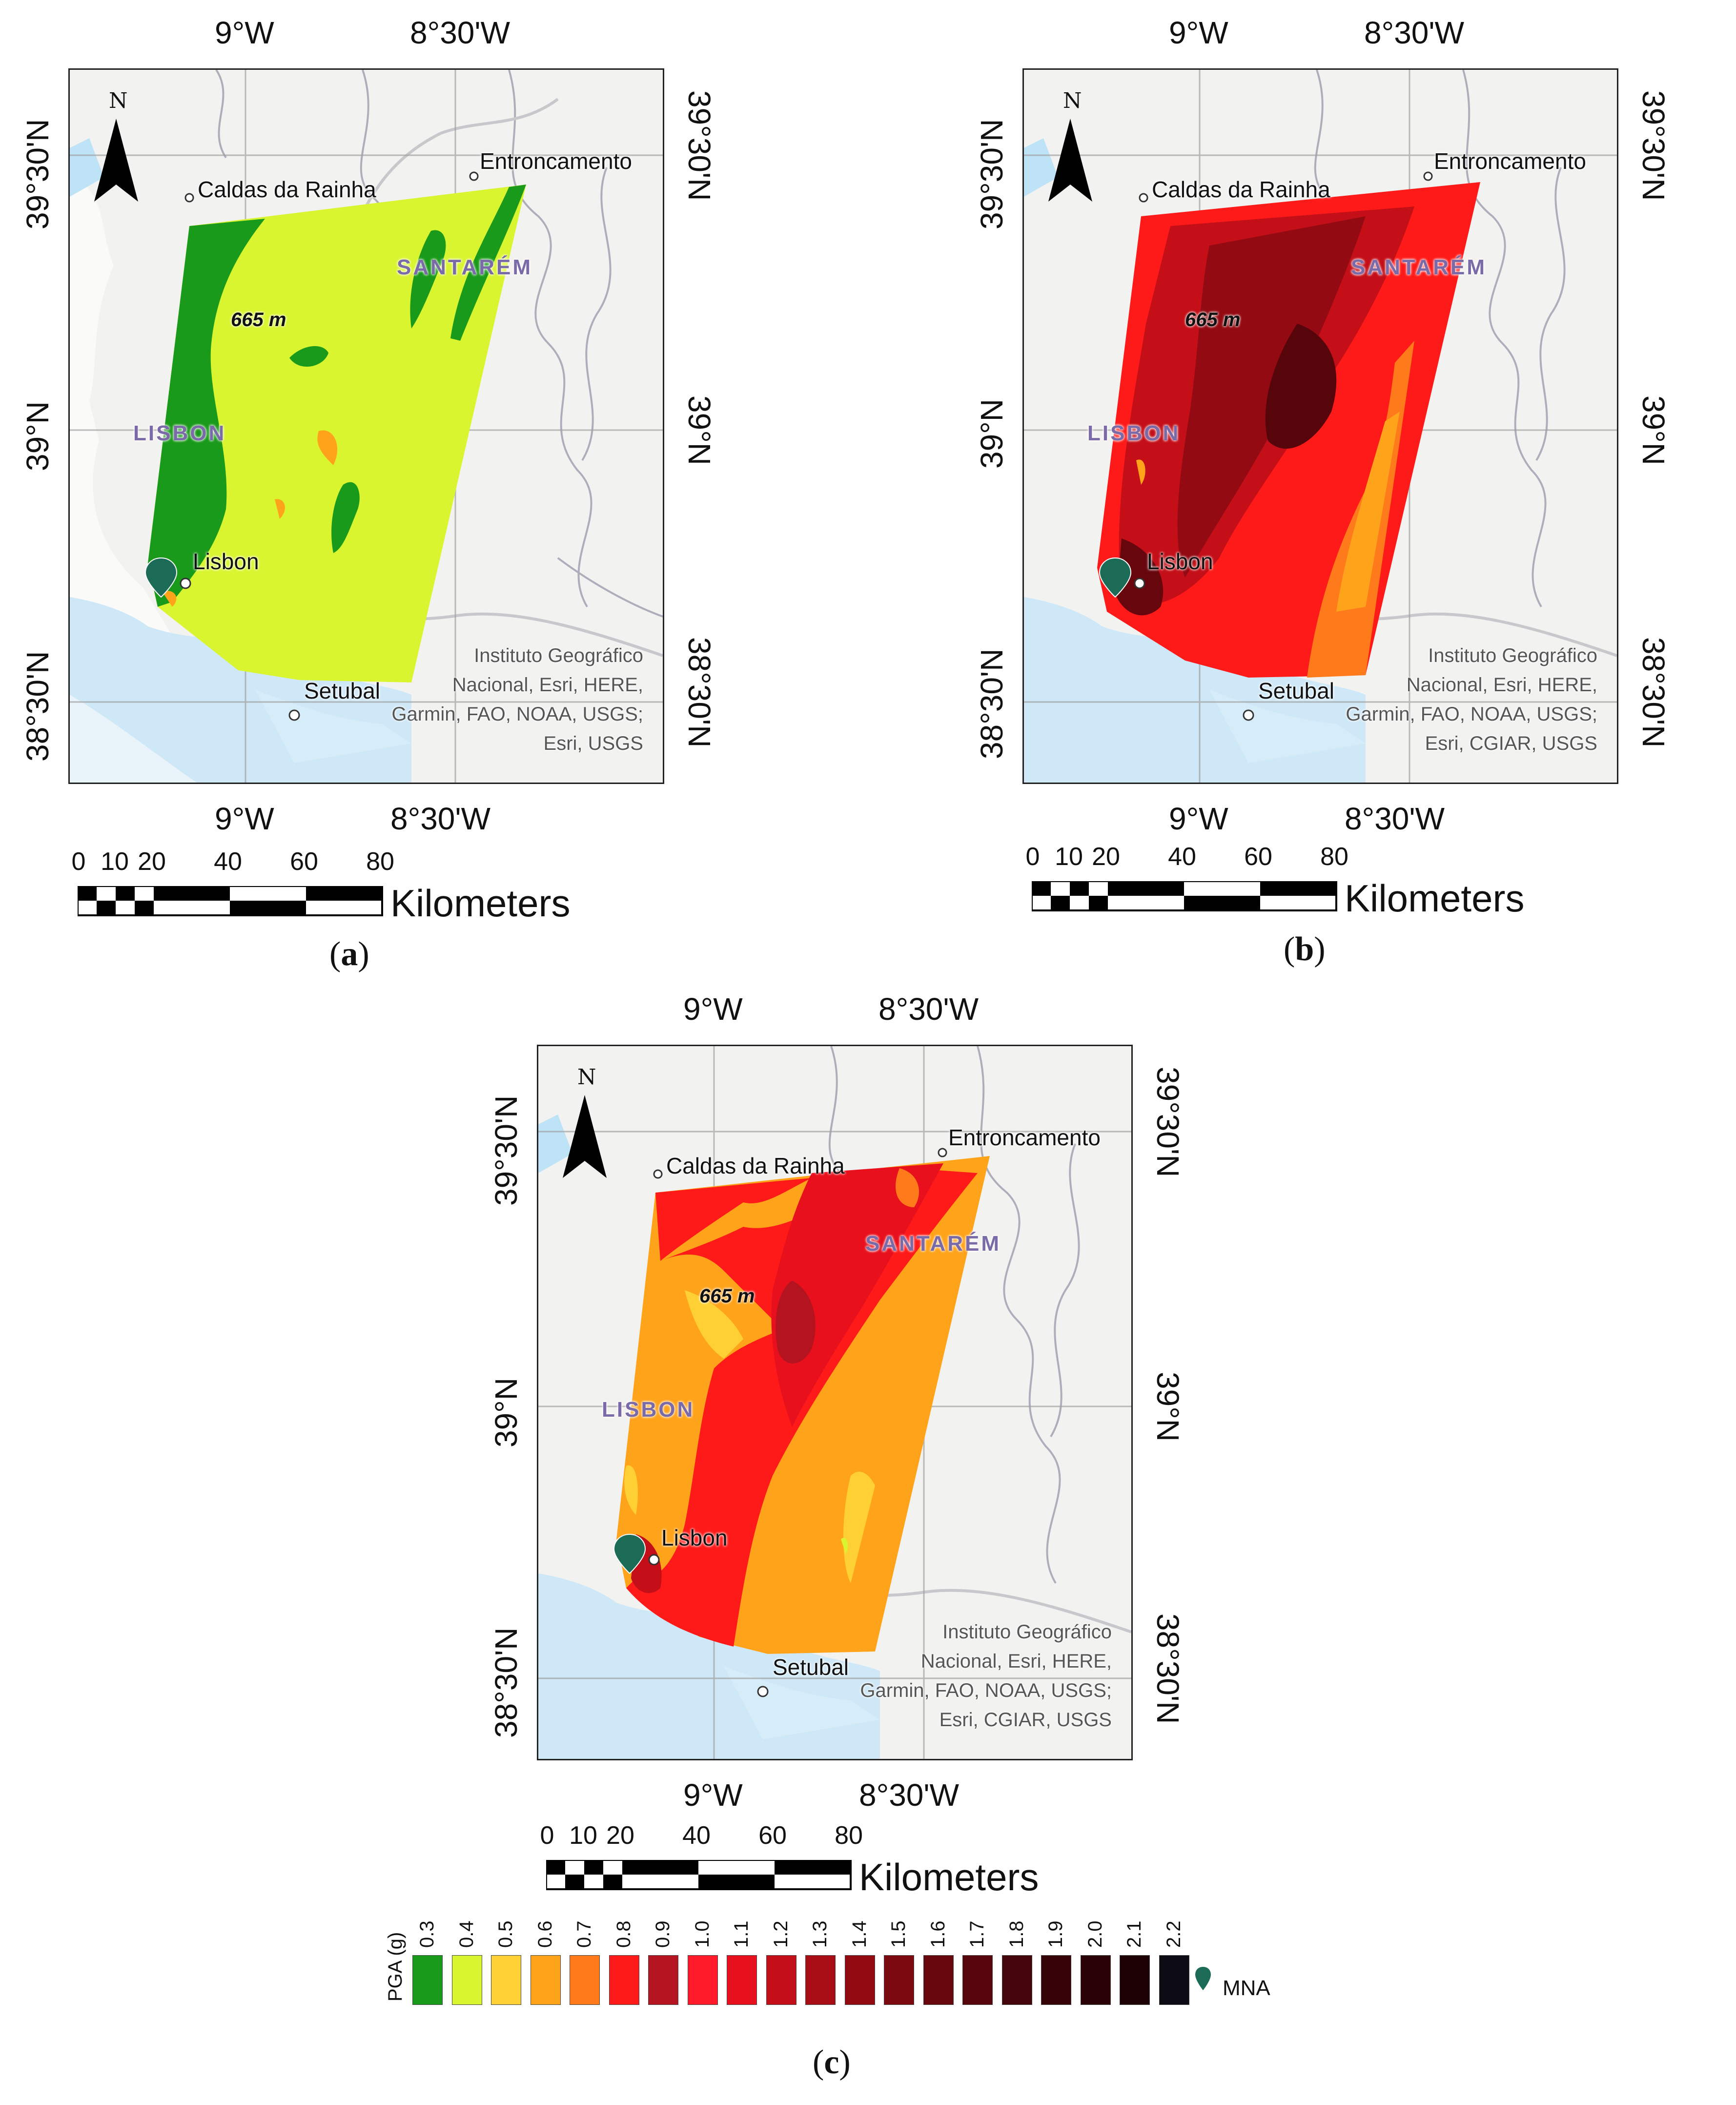 The width and height of the screenshot is (1736, 2105). What do you see at coordinates (584, 1934) in the screenshot?
I see `legend-value-label: 0.7` at bounding box center [584, 1934].